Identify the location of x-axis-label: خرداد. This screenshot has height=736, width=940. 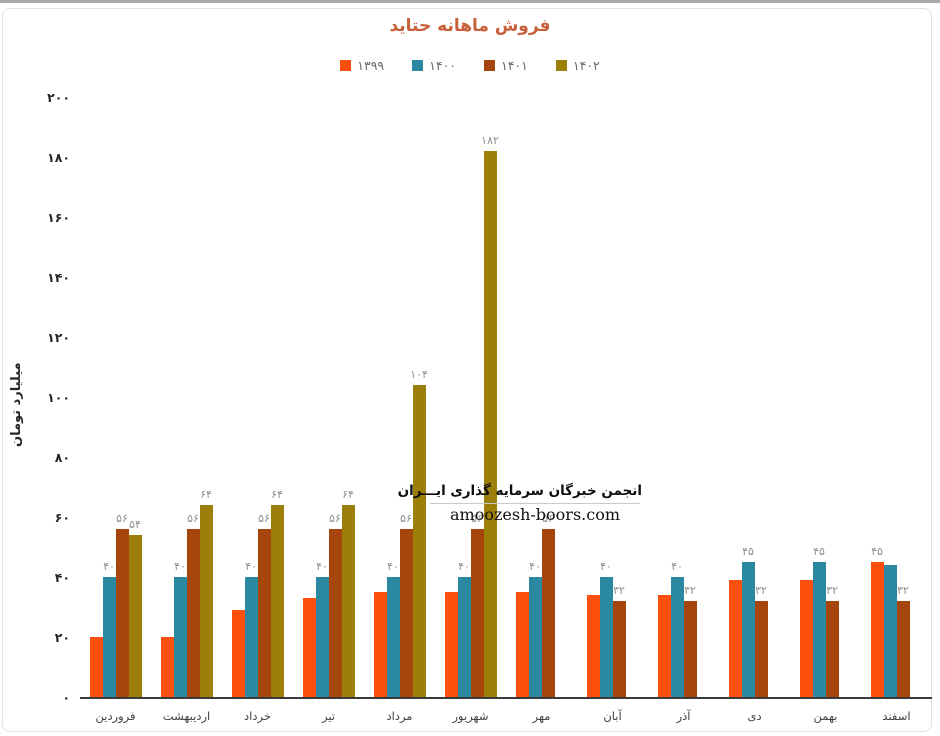
(257, 716).